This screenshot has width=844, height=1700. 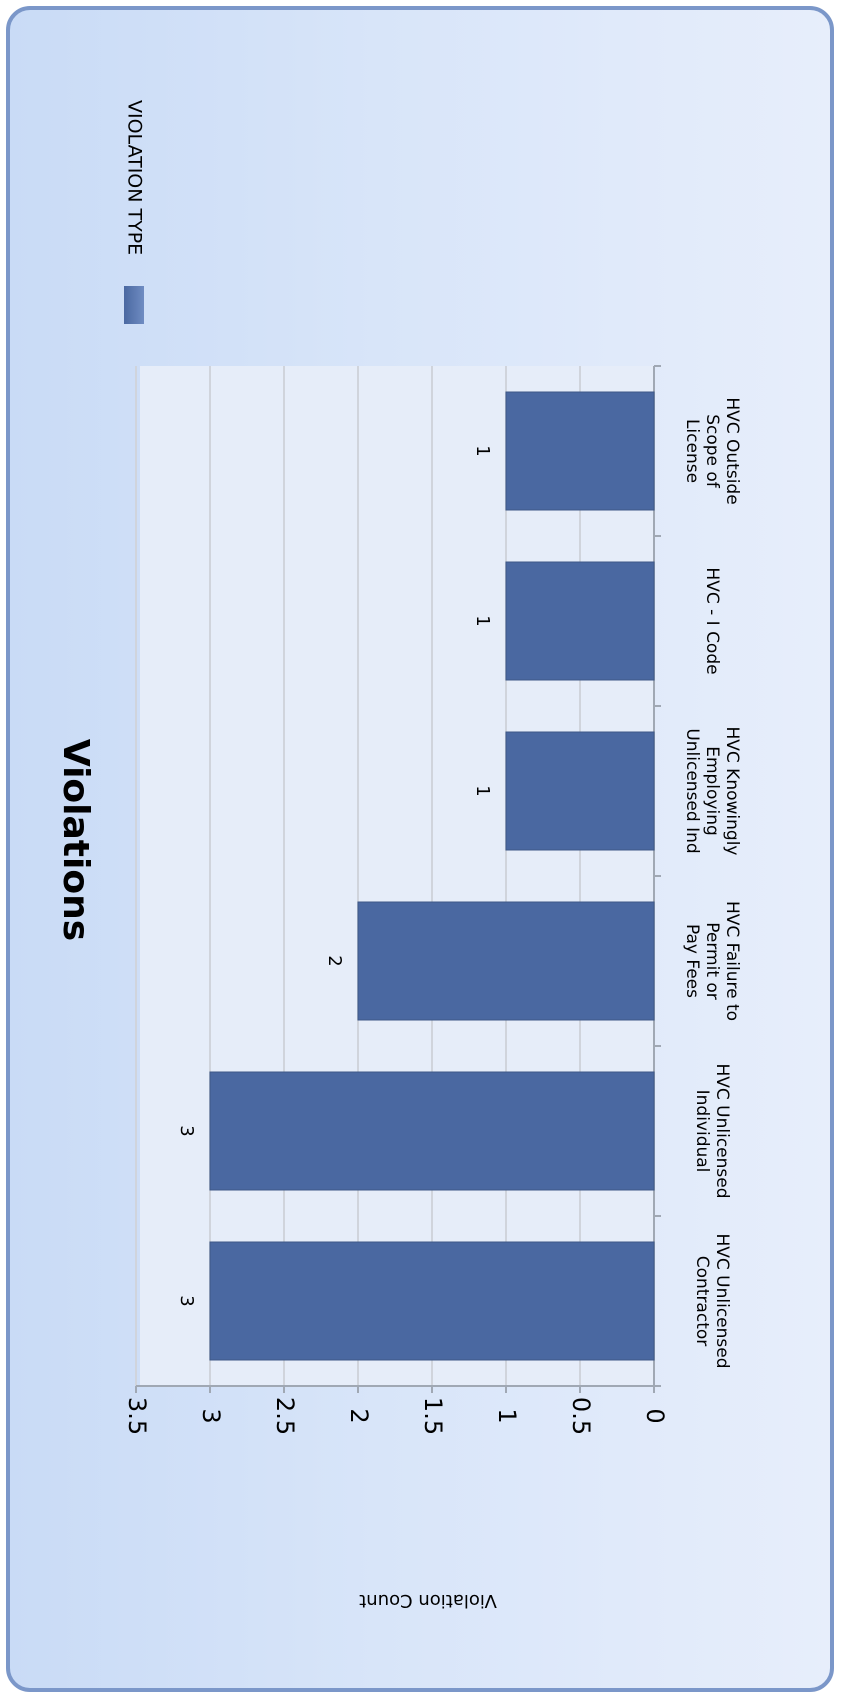 I want to click on category-label: Employing, so click(x=712, y=791).